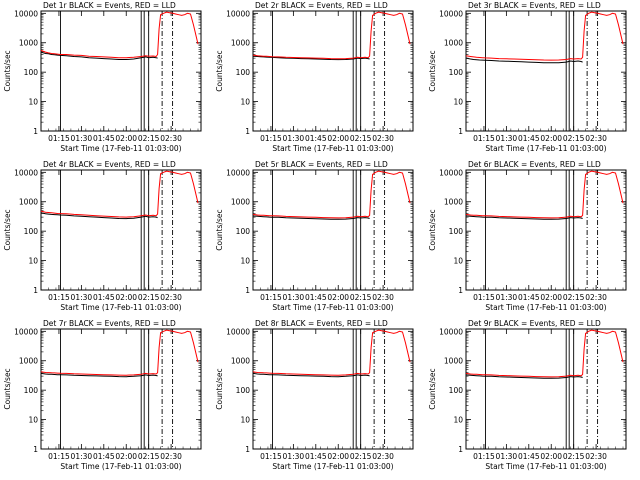 Image resolution: width=640 pixels, height=480 pixels. Describe the element at coordinates (534, 5) in the screenshot. I see `chart-title: Det 3r BLACK = Events, RED = LLD` at that location.